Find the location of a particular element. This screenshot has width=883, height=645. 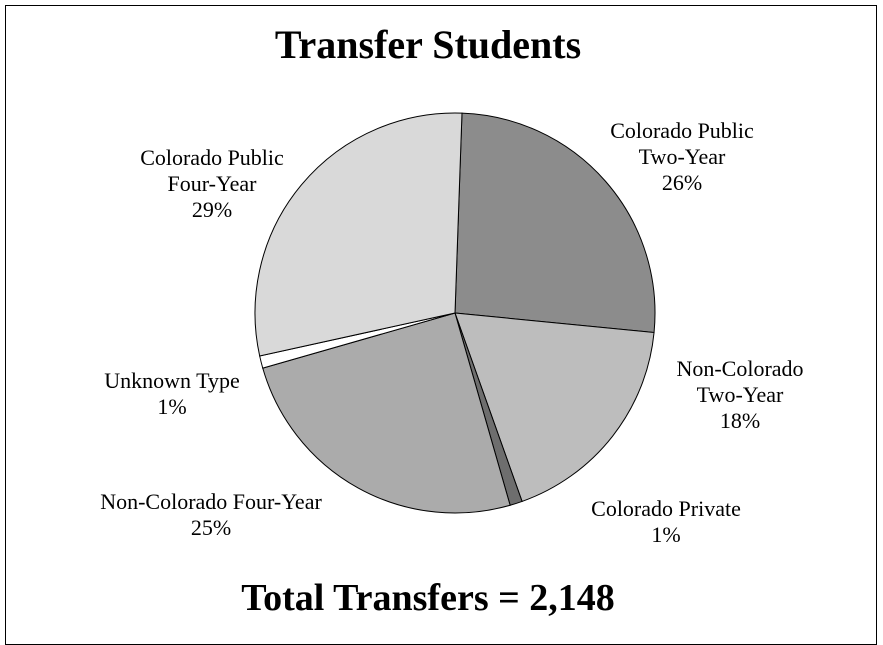

slice-label-line: Unknown Type is located at coordinates (172, 380).